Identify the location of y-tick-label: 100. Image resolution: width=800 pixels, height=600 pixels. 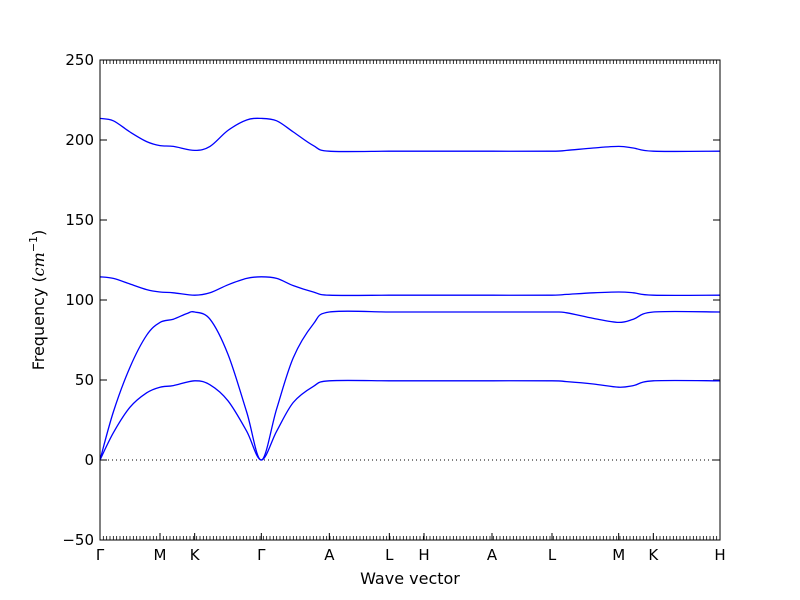
(79, 300).